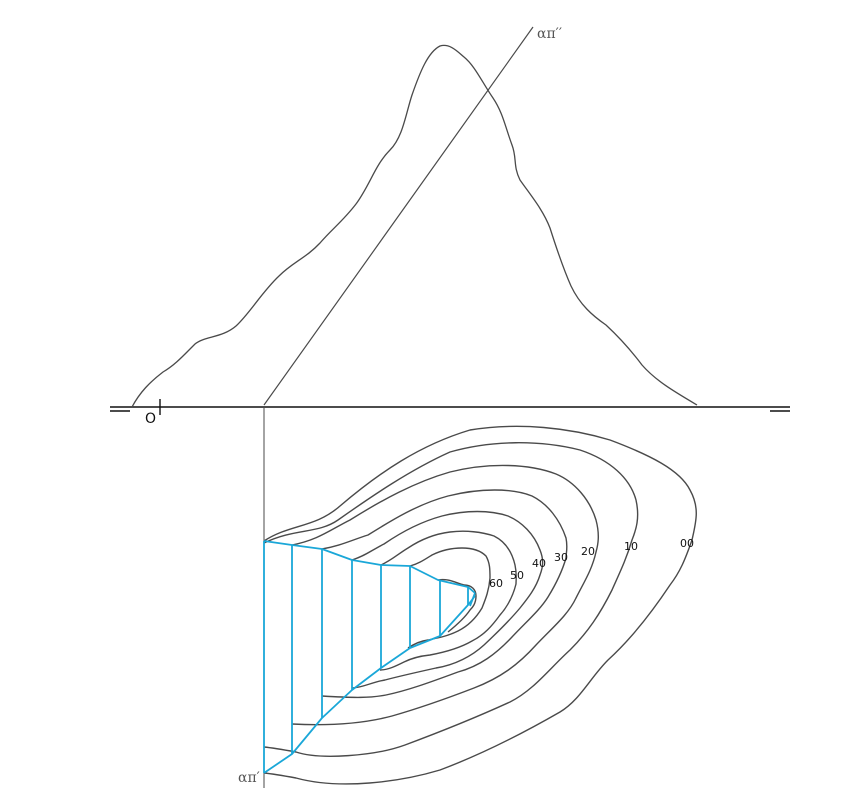 This screenshot has width=867, height=812. I want to click on trace-horizontal-label: απ′, so click(249, 778).